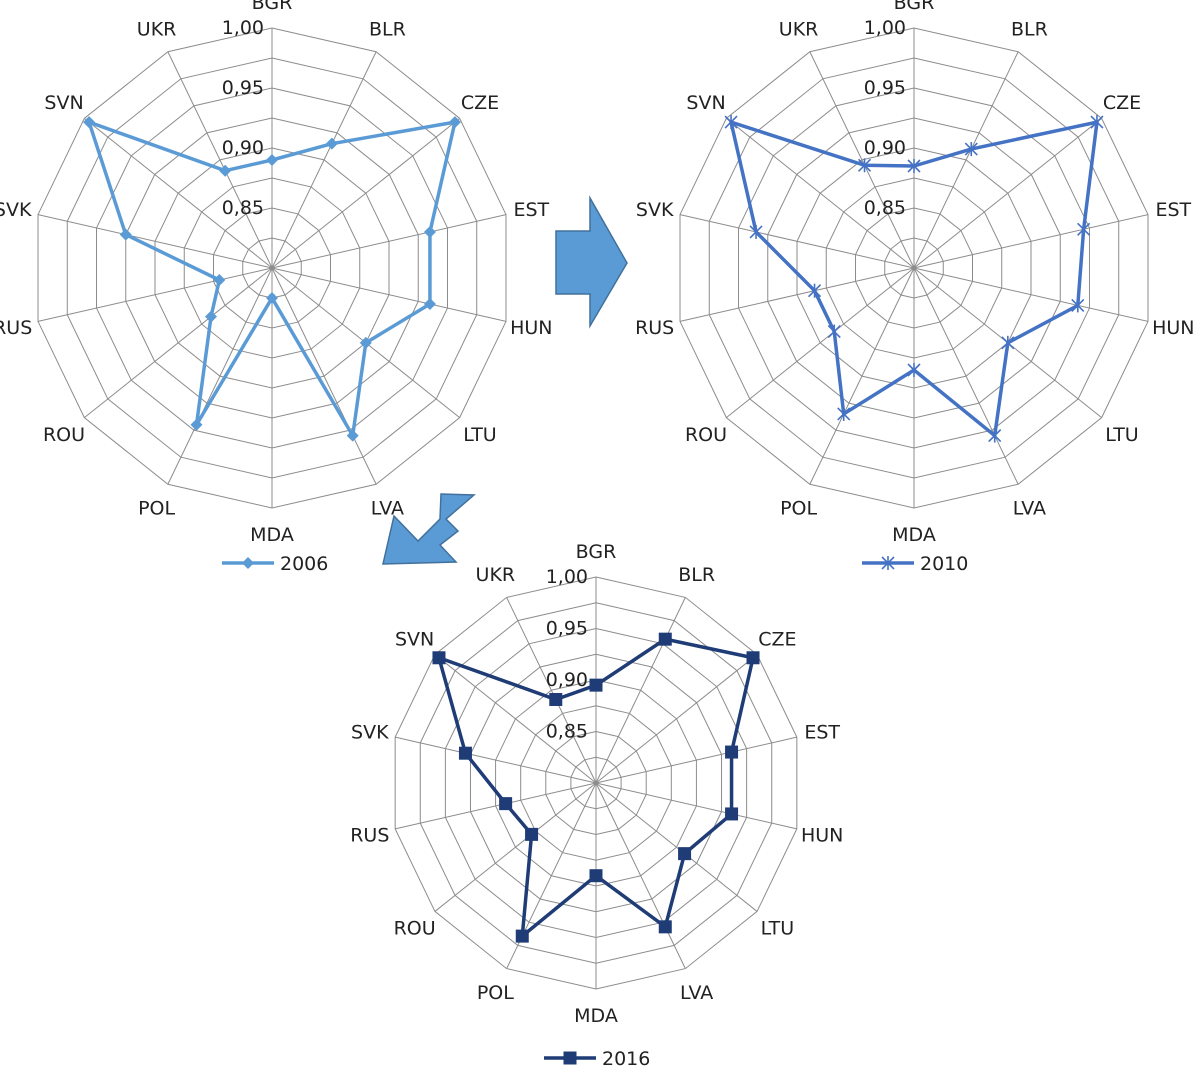 The image size is (1195, 1070). Describe the element at coordinates (567, 577) in the screenshot. I see `tick-label: 1,00` at that location.